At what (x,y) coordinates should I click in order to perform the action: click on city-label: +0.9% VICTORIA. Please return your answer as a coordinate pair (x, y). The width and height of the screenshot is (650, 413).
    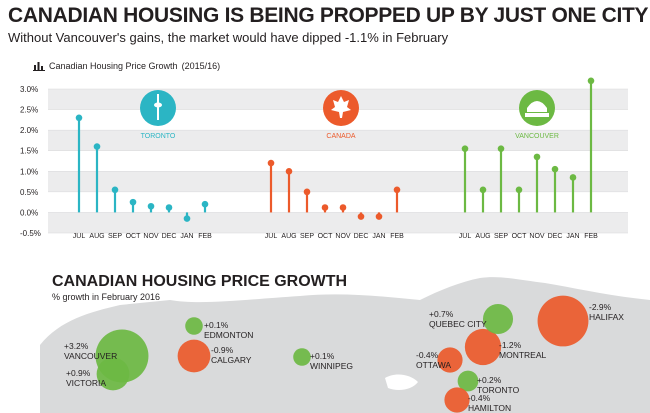
    Looking at the image, I should click on (86, 378).